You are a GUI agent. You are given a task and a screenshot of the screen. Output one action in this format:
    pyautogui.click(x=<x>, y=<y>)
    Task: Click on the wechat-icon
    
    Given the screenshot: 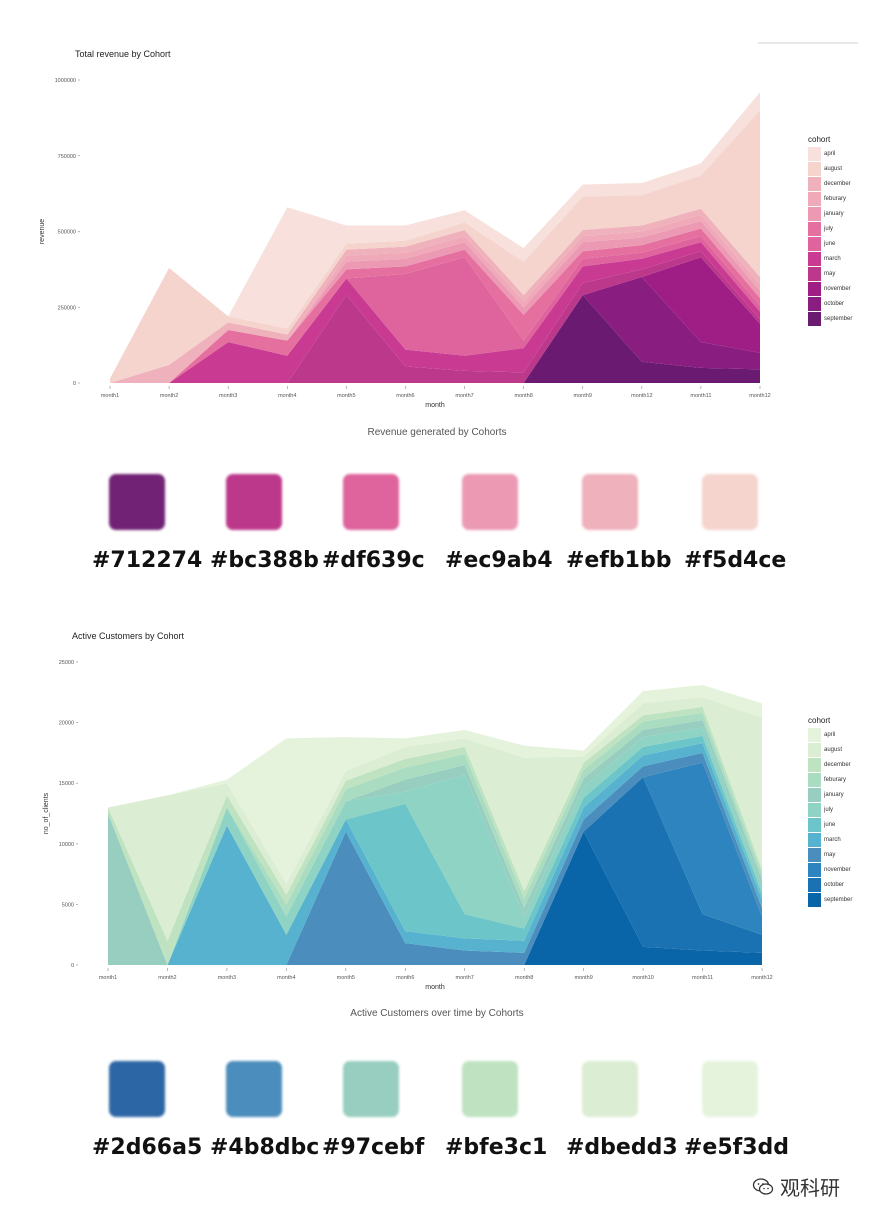 What is the action you would take?
    pyautogui.click(x=763, y=1186)
    